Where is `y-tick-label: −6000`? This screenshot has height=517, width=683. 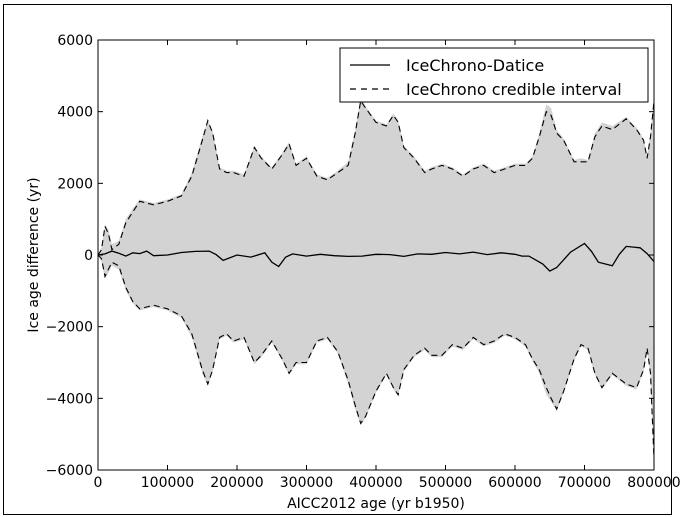
y-tick-label: −6000 is located at coordinates (69, 471).